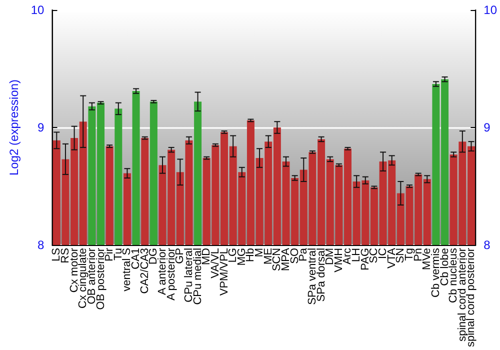 The width and height of the screenshot is (500, 350). I want to click on y2-tick-label: 8, so click(487, 245).